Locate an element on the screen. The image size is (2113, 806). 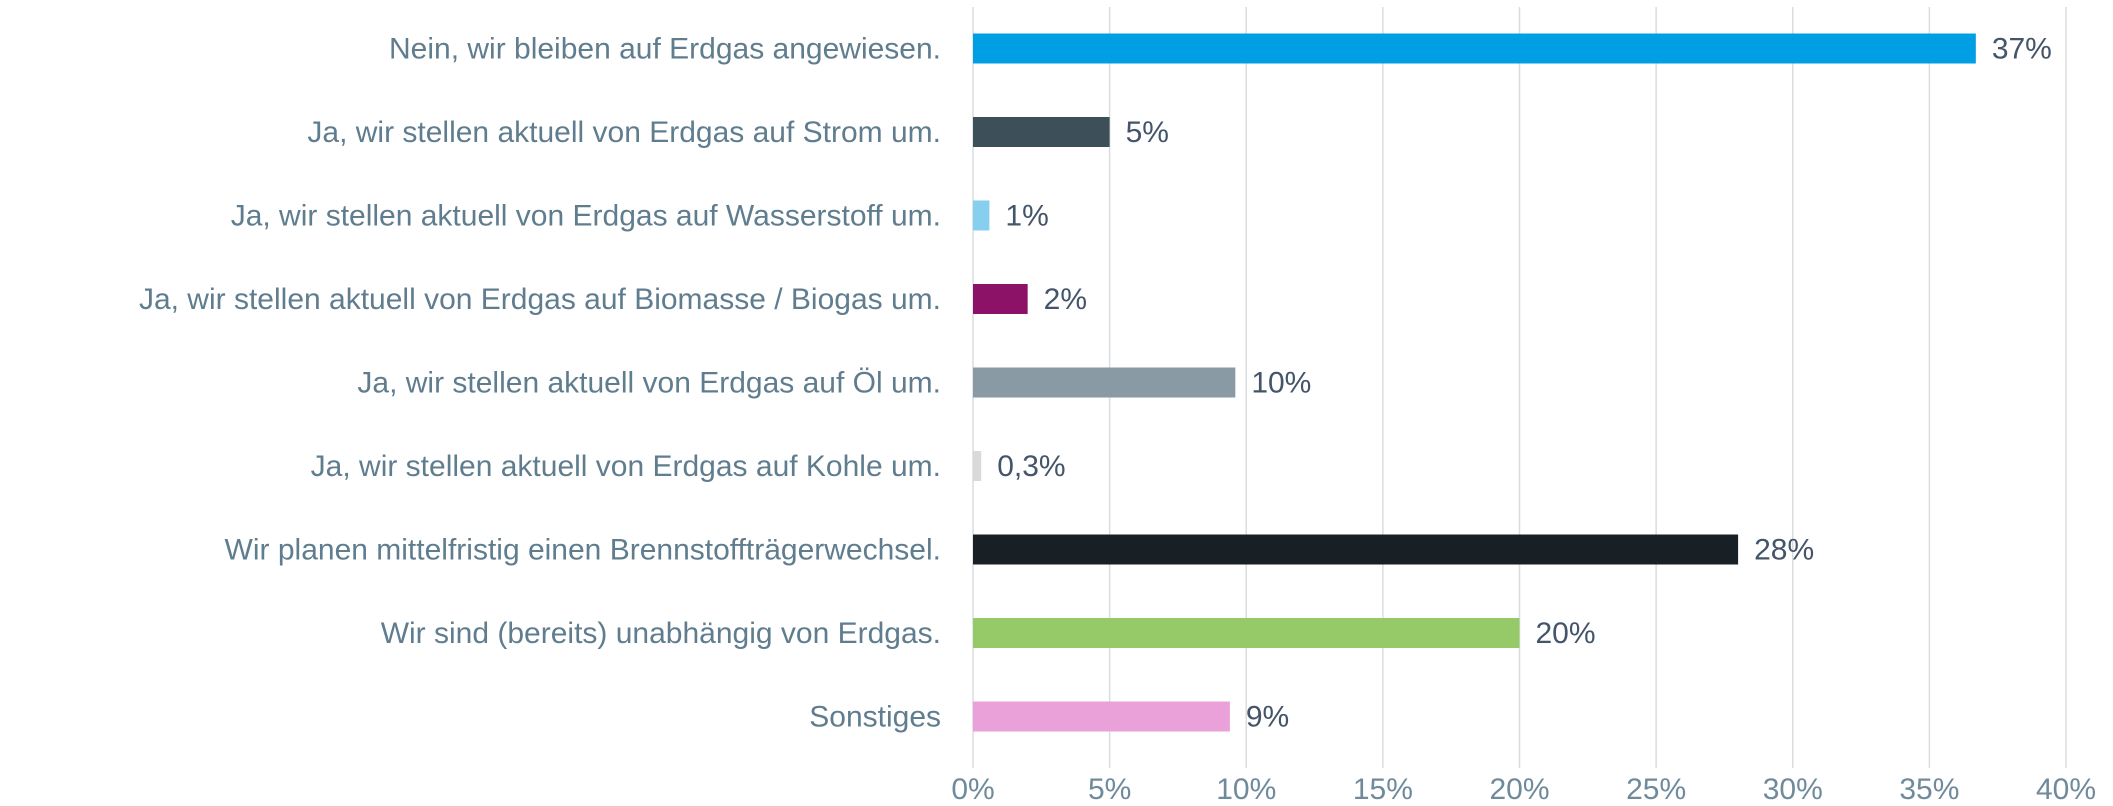
value-label: 28% is located at coordinates (1784, 549).